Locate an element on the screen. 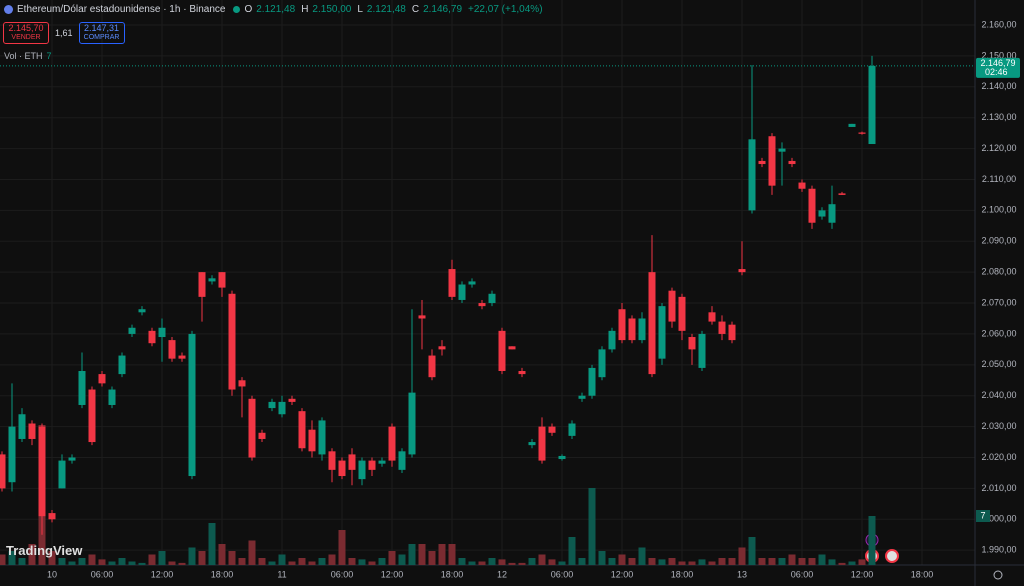 The height and width of the screenshot is (586, 1024). sell-button: 2.145,70 VENDER is located at coordinates (26, 33).